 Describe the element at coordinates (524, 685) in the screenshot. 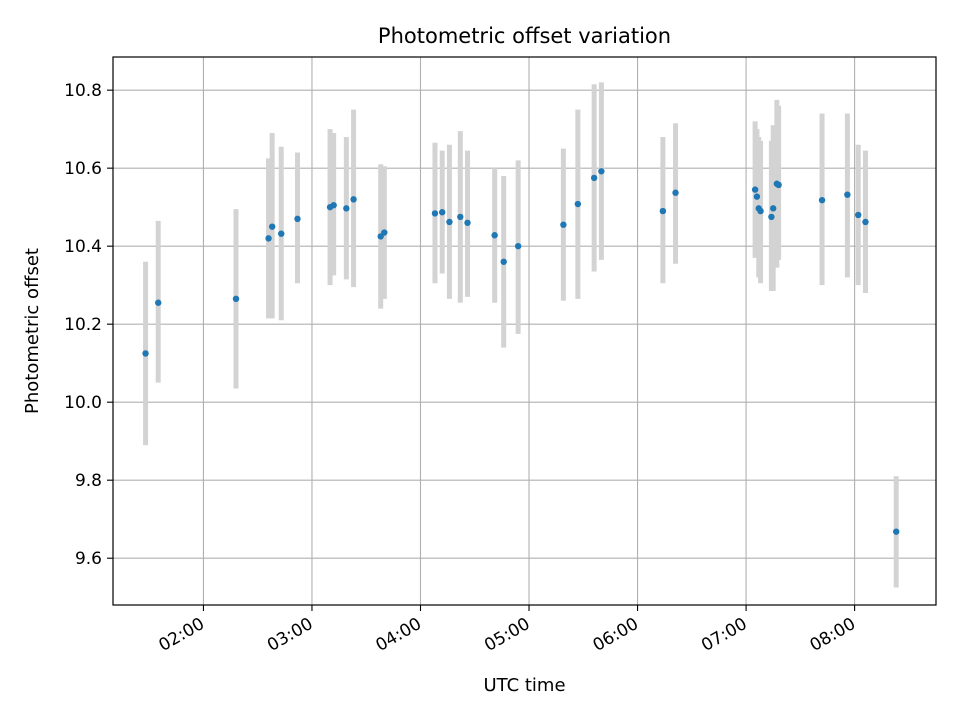

I see `x-axis-title: UTC time` at that location.